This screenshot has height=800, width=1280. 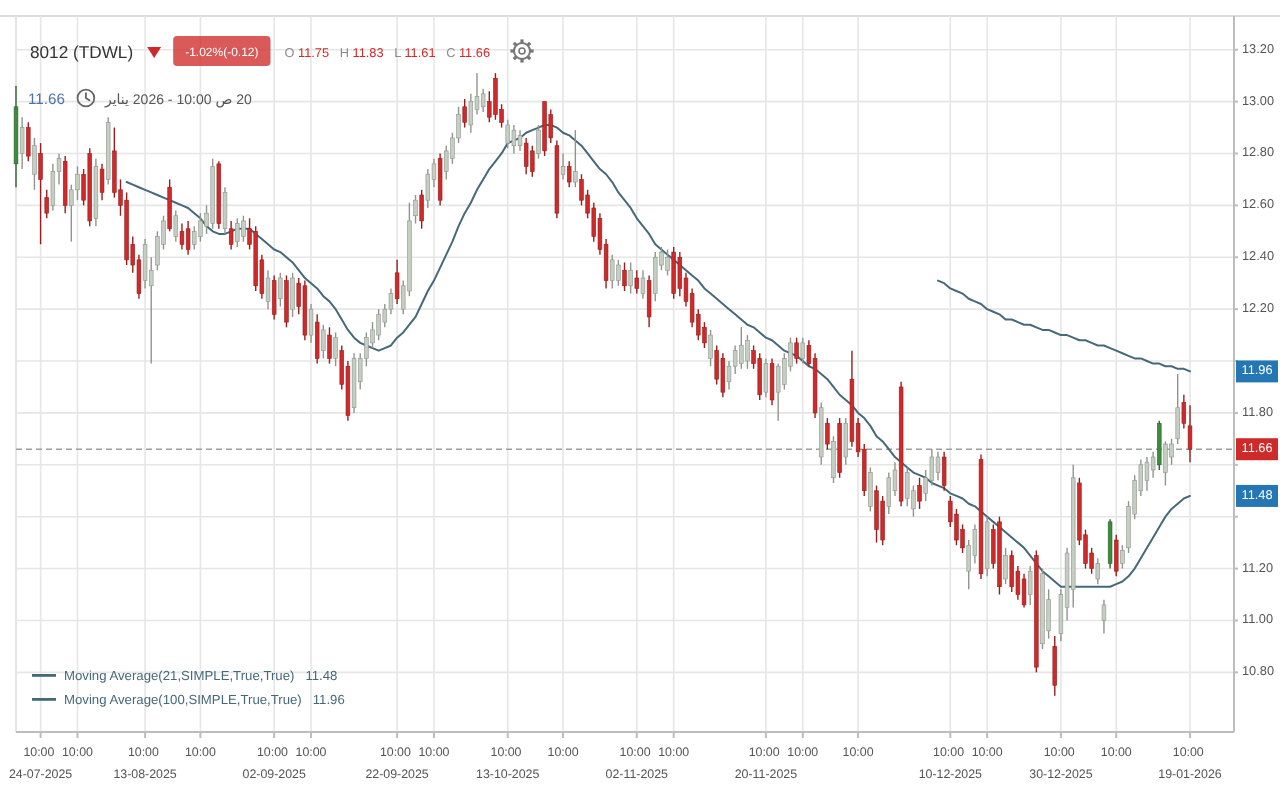 I want to click on line-series, so click(x=1063, y=326).